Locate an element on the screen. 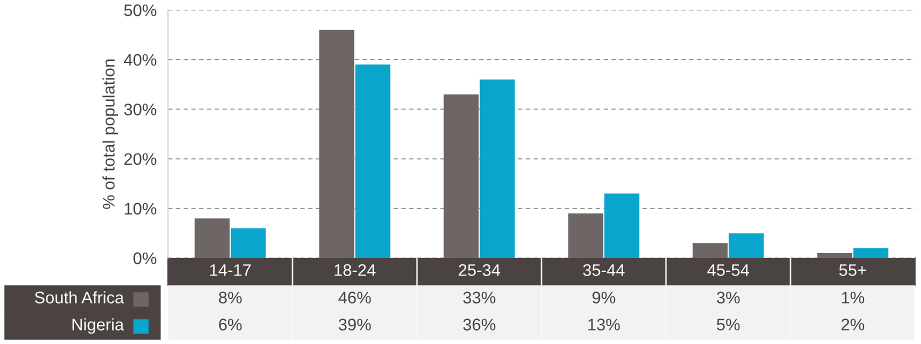 Image resolution: width=921 pixels, height=344 pixels. x-tick-label: 18-24 is located at coordinates (355, 270).